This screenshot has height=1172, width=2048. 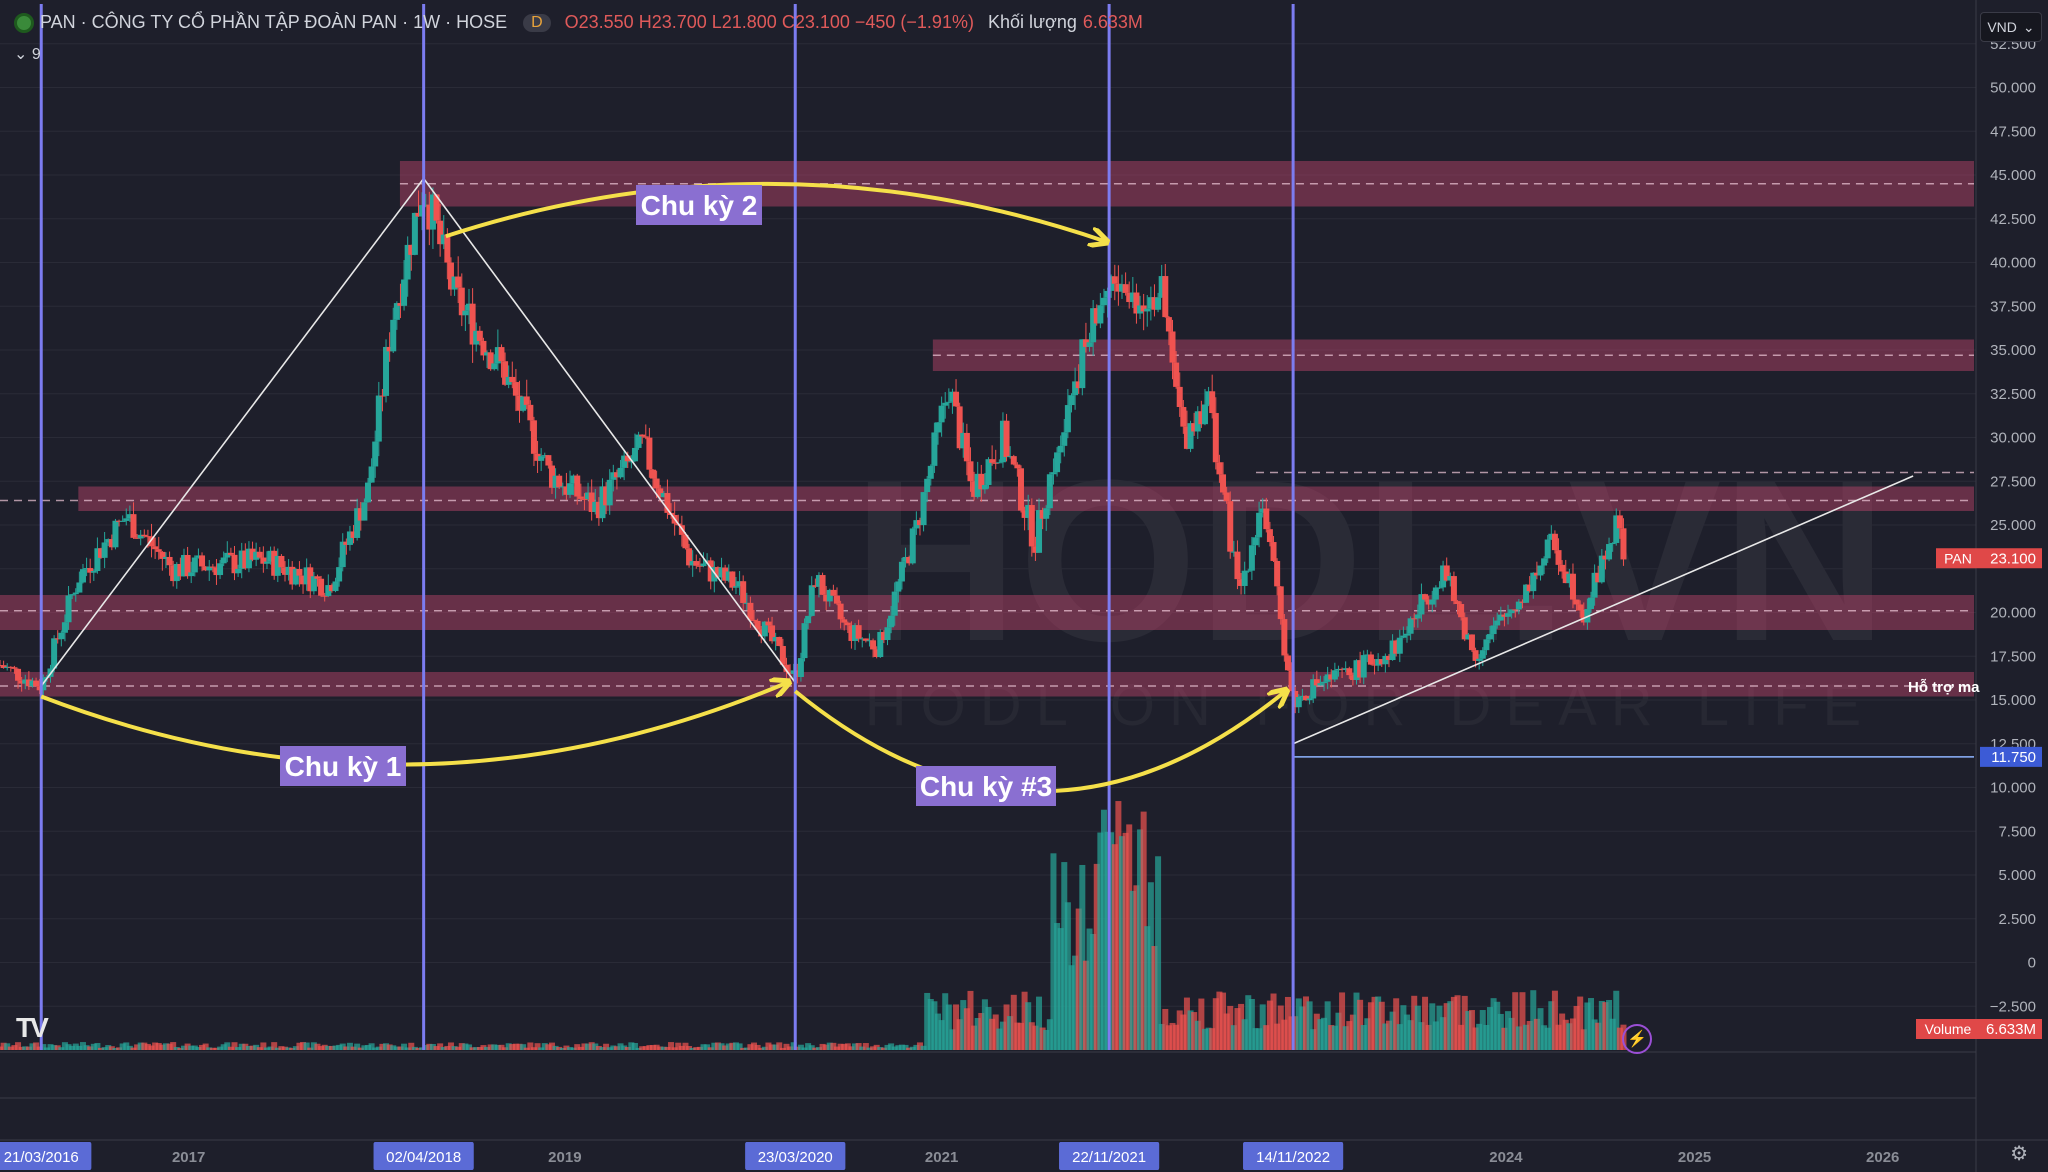 What do you see at coordinates (36, 54) in the screenshot?
I see `indicators-count: 9` at bounding box center [36, 54].